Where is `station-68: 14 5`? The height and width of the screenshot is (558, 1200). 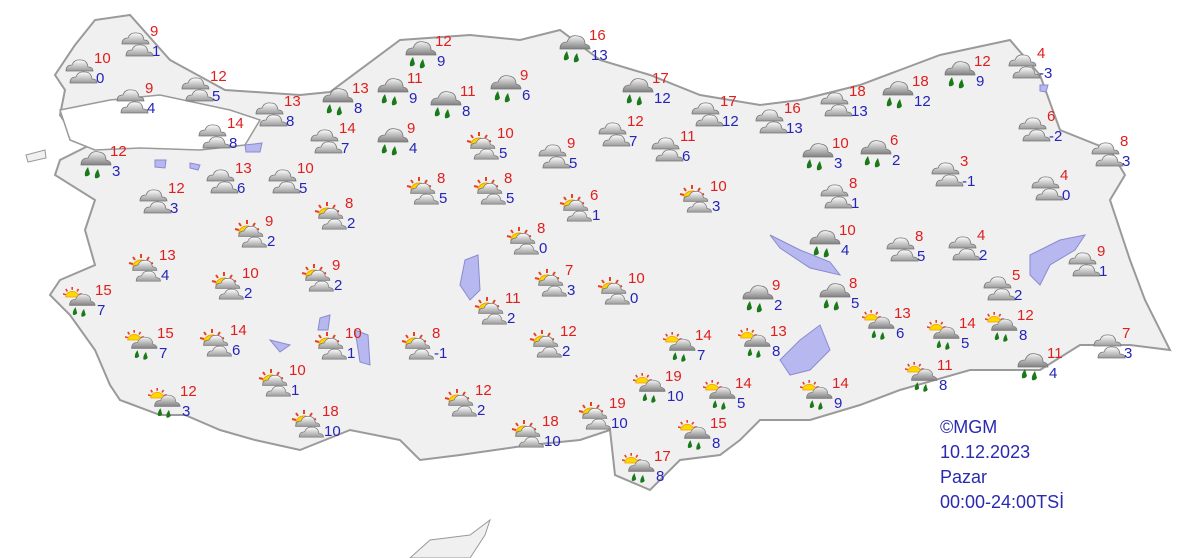
station-68: 14 5 is located at coordinates (957, 338).